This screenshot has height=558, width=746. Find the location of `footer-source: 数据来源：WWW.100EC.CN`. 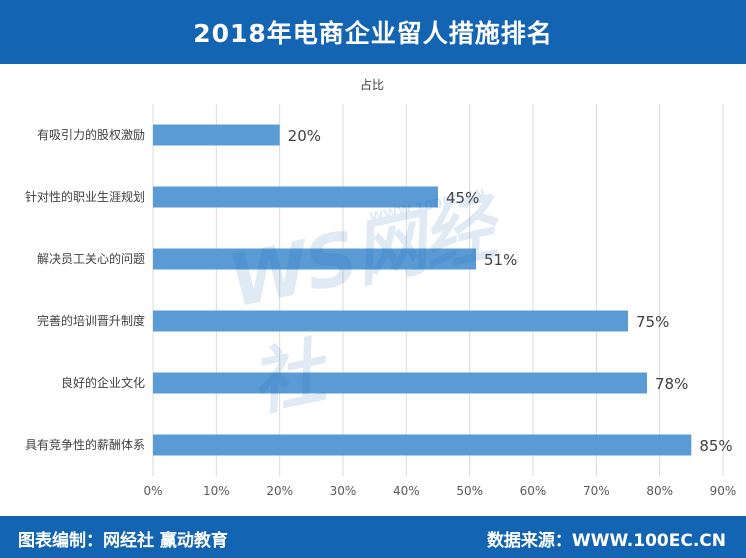

footer-source: 数据来源：WWW.100EC.CN is located at coordinates (606, 541).